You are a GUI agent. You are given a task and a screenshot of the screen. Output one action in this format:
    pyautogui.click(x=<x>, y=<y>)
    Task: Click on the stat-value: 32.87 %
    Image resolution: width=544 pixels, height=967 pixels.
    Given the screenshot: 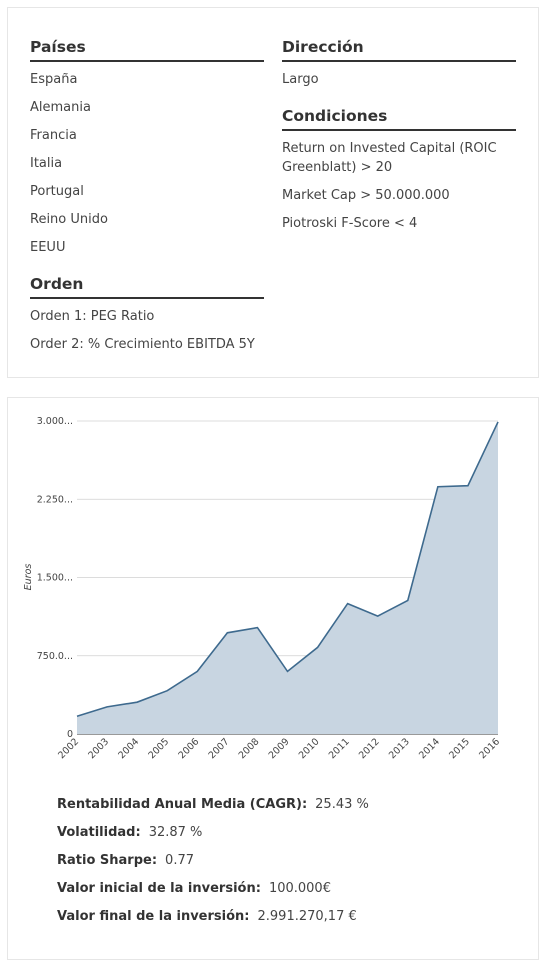 What is the action you would take?
    pyautogui.click(x=175, y=832)
    